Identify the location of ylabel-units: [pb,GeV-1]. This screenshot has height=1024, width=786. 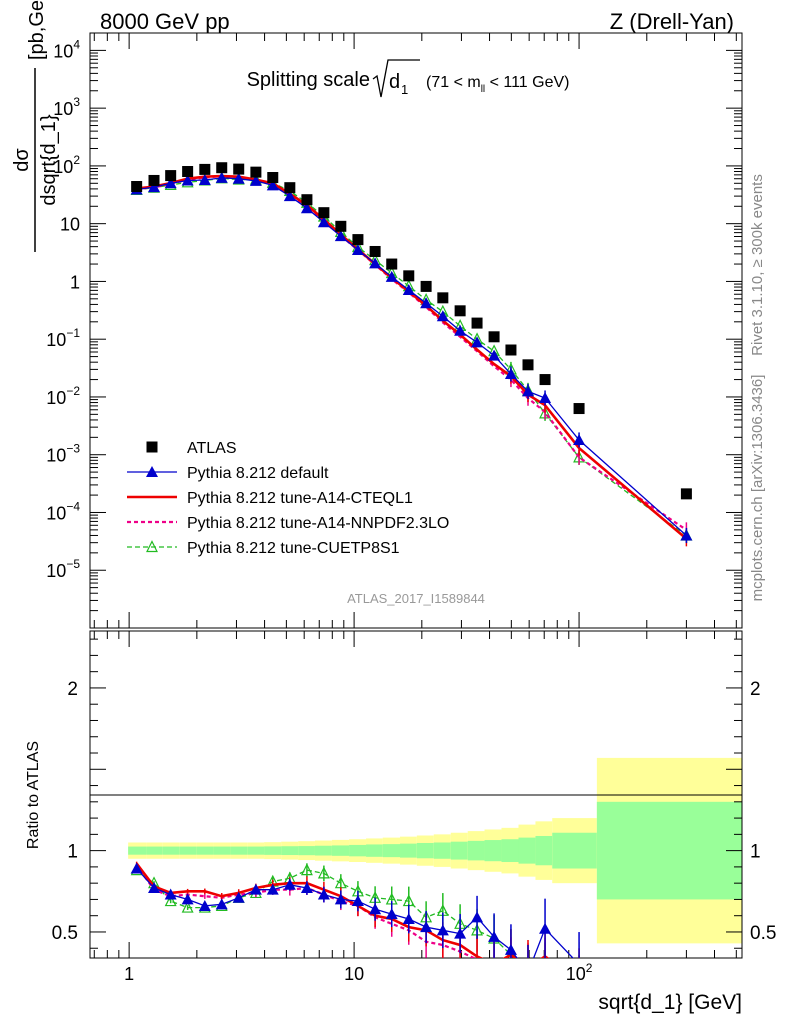
(35, 30).